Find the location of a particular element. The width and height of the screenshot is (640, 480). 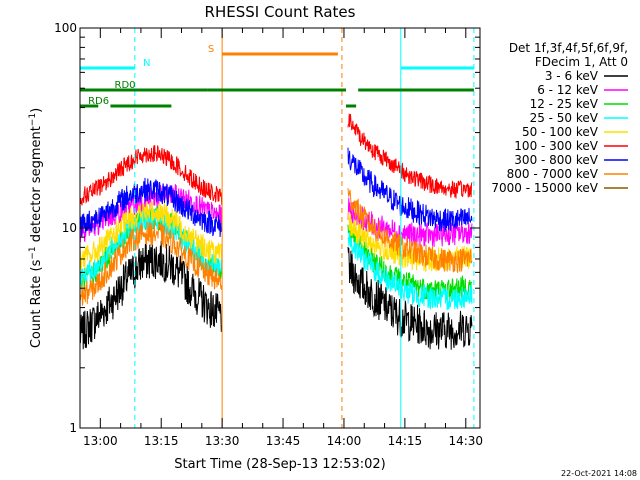

series-line-300-800-kev-post is located at coordinates (410, 189).